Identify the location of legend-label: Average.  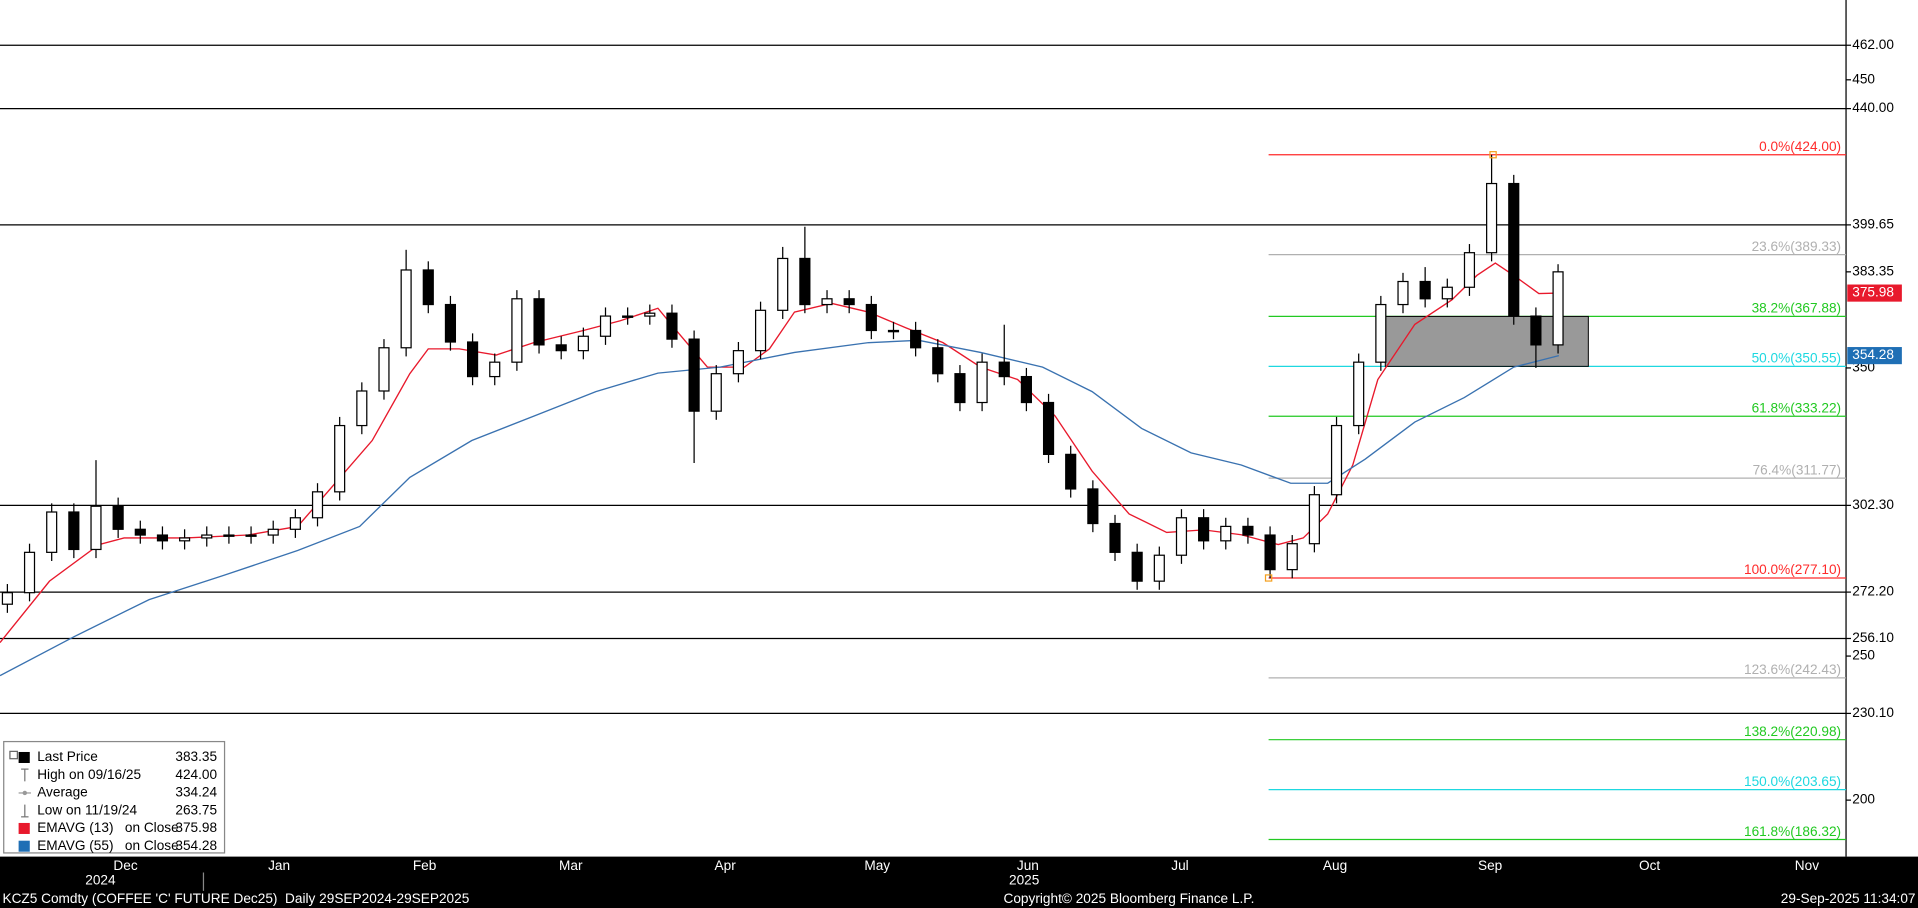
(62, 792).